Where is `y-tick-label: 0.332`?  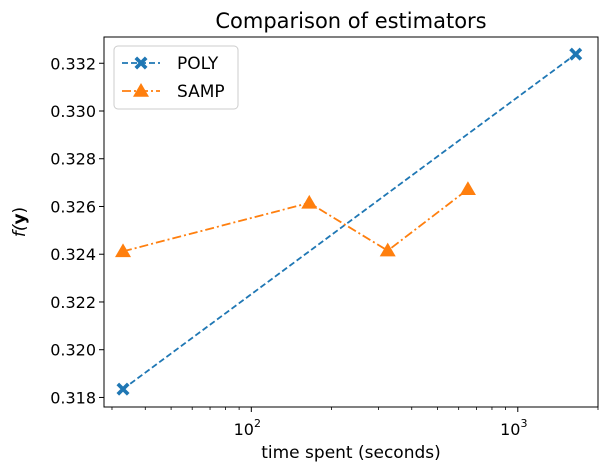
y-tick-label: 0.332 is located at coordinates (73, 63).